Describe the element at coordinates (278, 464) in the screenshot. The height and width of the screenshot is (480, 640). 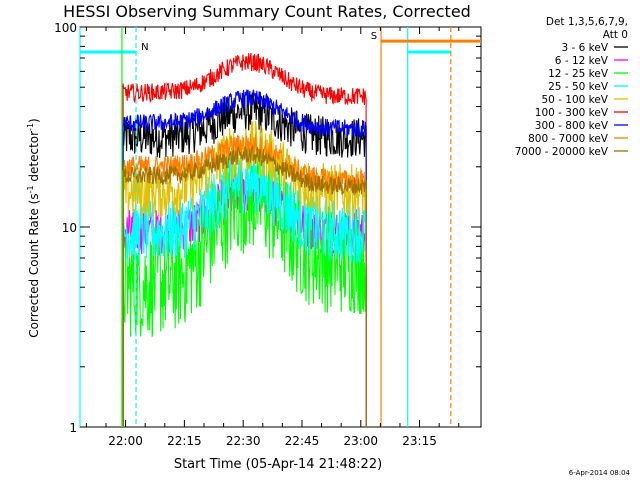
I see `x-axis-label: Start Time (05-Apr-14 21:48:22)` at that location.